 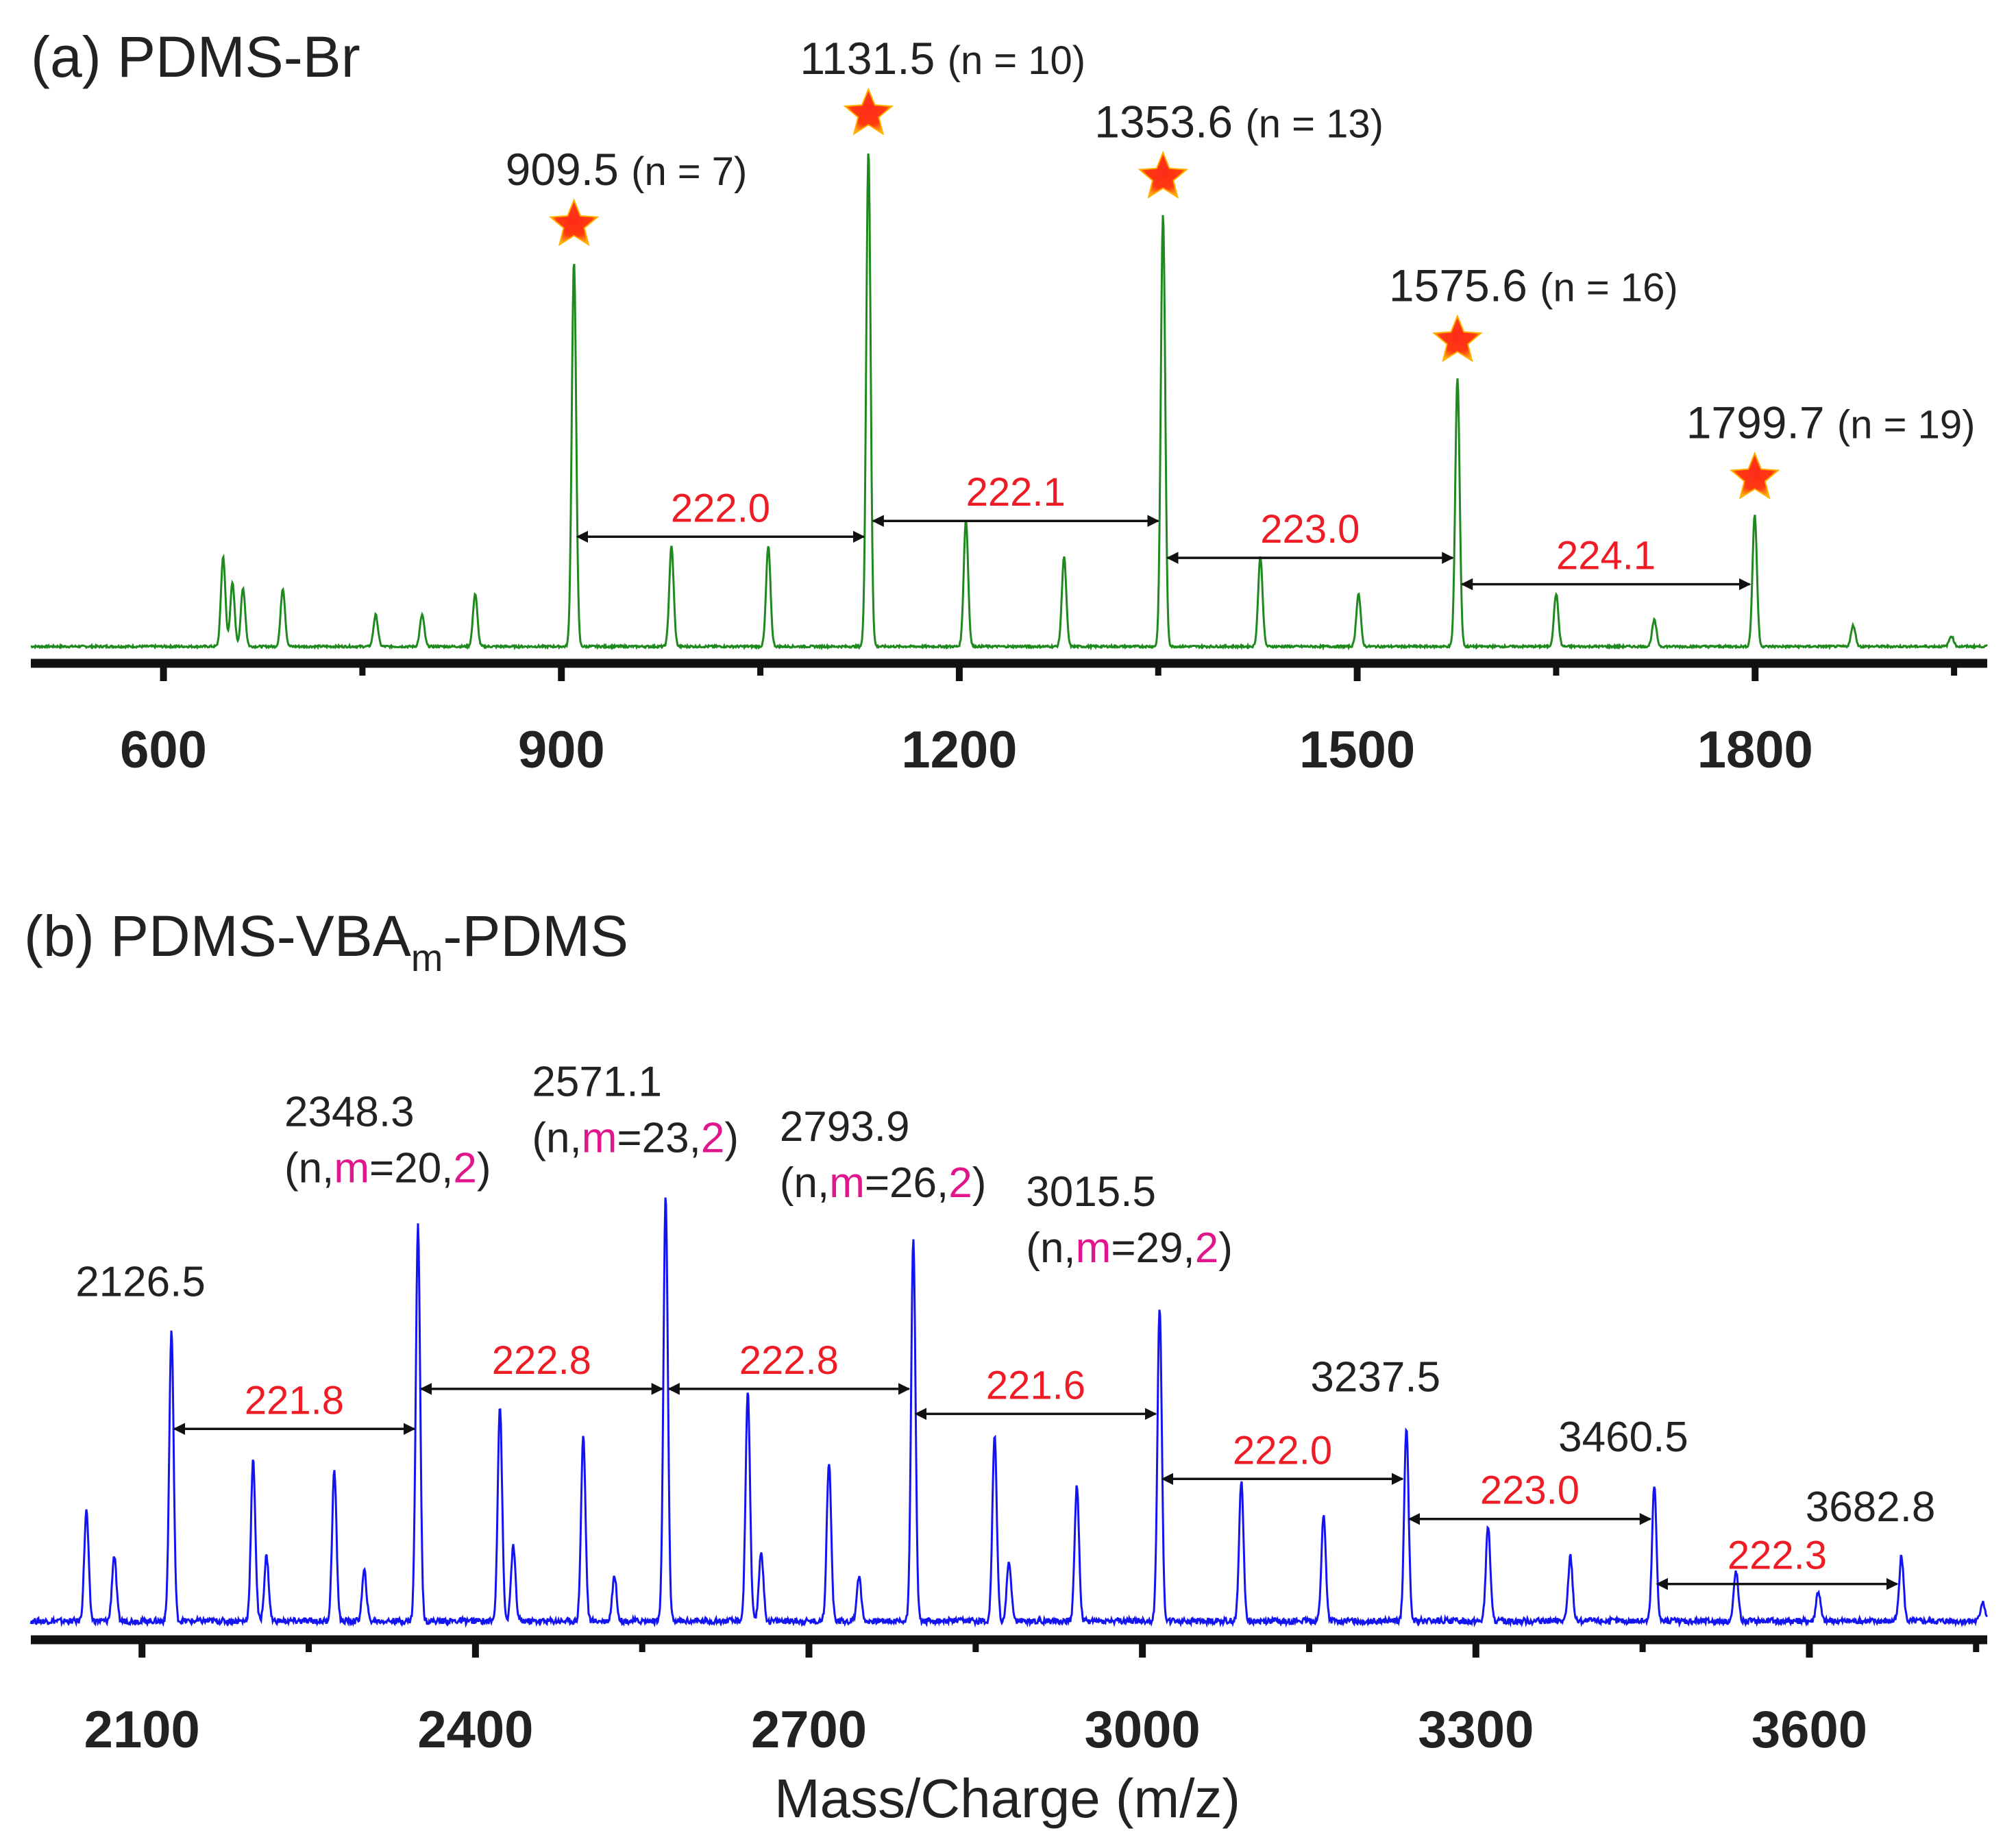 What do you see at coordinates (845, 1127) in the screenshot?
I see `peak-label: 2793.9` at bounding box center [845, 1127].